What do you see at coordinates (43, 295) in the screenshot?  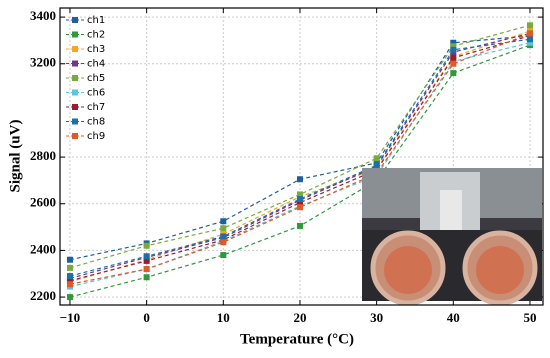 I see `y-tick-label: 2200` at bounding box center [43, 295].